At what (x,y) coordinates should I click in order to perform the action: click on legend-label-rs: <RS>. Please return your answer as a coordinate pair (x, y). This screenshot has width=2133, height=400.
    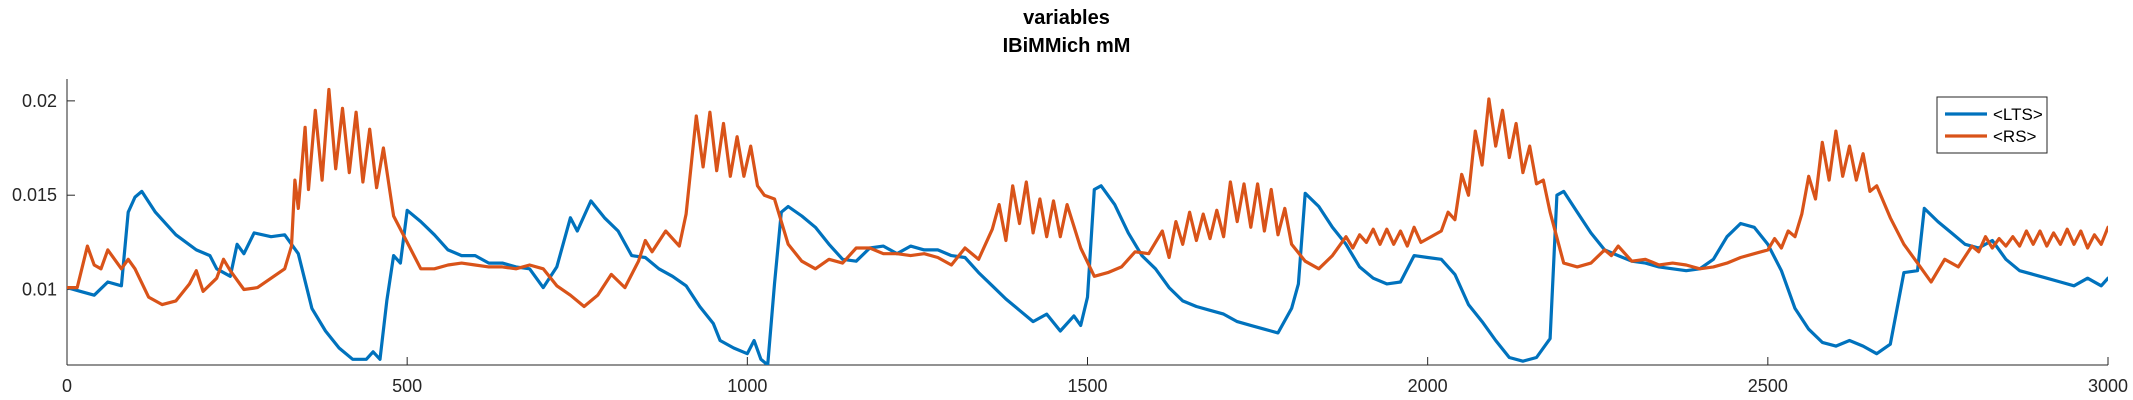
    Looking at the image, I should click on (2015, 136).